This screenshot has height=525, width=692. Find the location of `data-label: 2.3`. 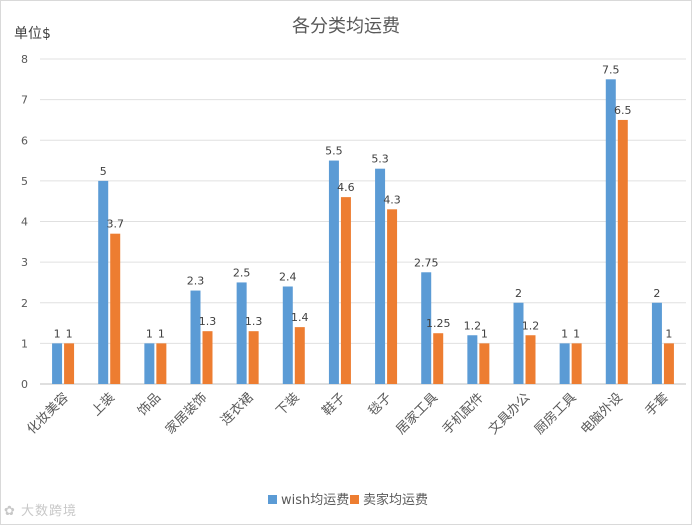

data-label: 2.3 is located at coordinates (196, 281).